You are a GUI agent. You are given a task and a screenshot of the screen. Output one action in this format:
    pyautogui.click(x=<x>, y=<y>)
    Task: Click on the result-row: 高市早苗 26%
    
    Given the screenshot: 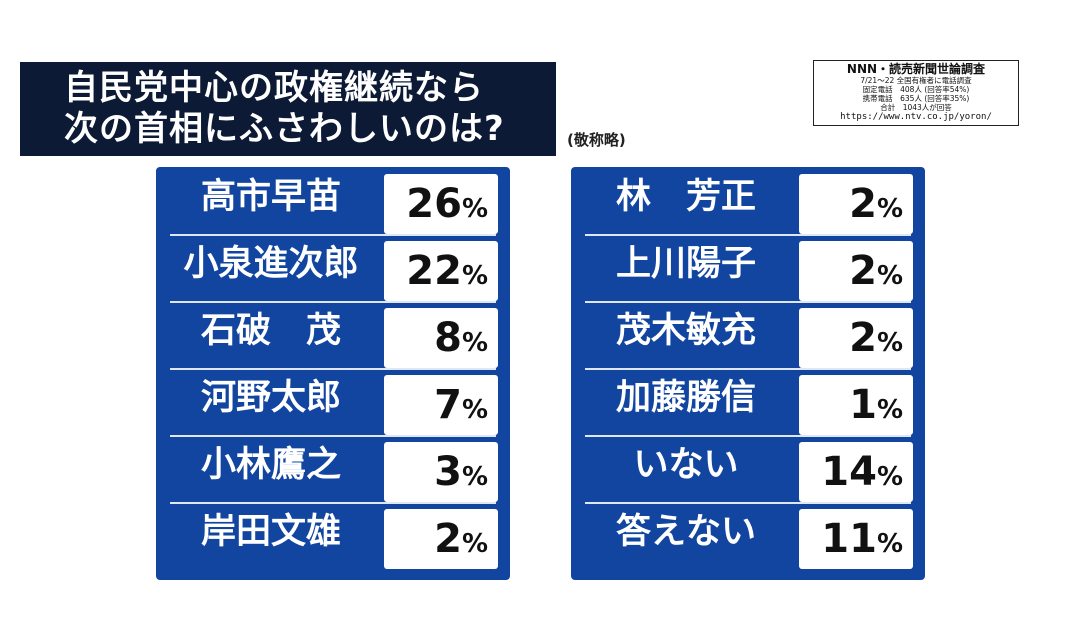 What is the action you would take?
    pyautogui.click(x=333, y=201)
    